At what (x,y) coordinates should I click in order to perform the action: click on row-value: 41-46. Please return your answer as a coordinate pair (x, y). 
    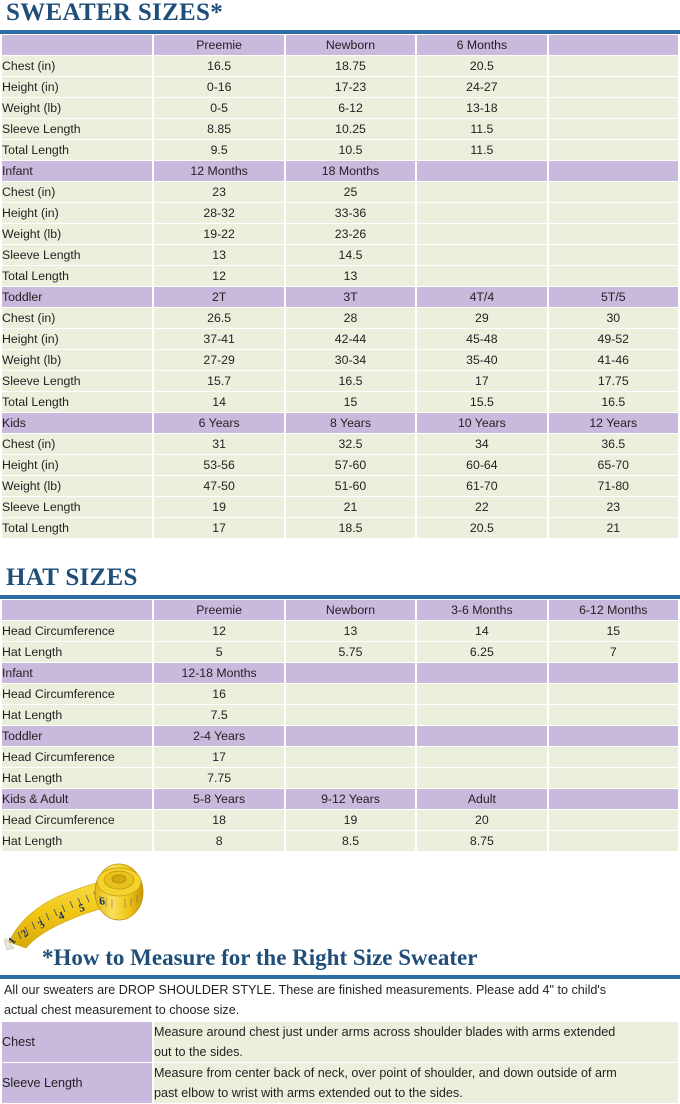
    Looking at the image, I should click on (613, 360).